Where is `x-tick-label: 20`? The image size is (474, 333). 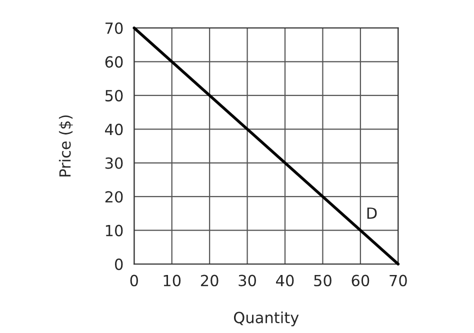
x-tick-label: 20 is located at coordinates (209, 280).